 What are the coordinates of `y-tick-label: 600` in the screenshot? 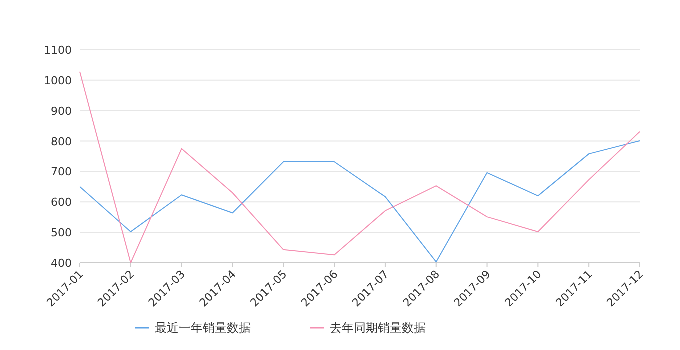 It's located at (61, 203).